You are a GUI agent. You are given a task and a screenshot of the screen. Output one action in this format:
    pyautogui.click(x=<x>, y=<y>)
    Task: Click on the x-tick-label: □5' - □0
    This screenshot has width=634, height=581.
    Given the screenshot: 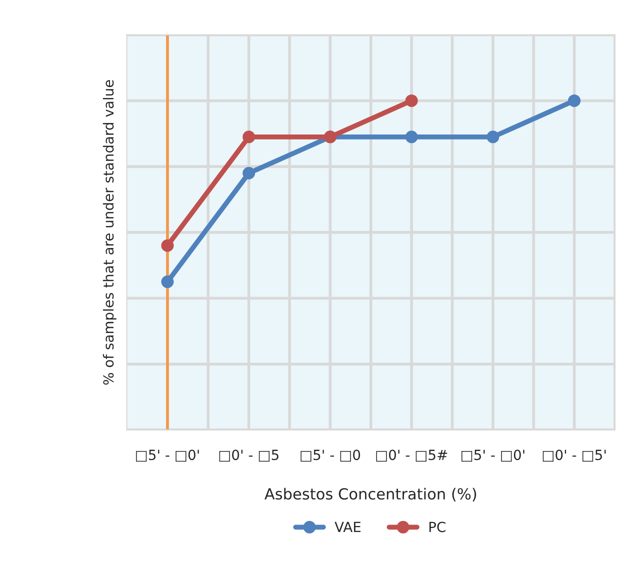 What is the action you would take?
    pyautogui.click(x=330, y=456)
    